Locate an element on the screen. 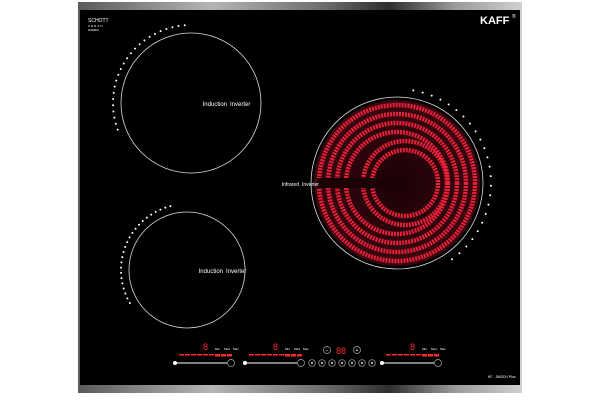  zone-control-2: 8 Min Med Max is located at coordinates (276, 354).